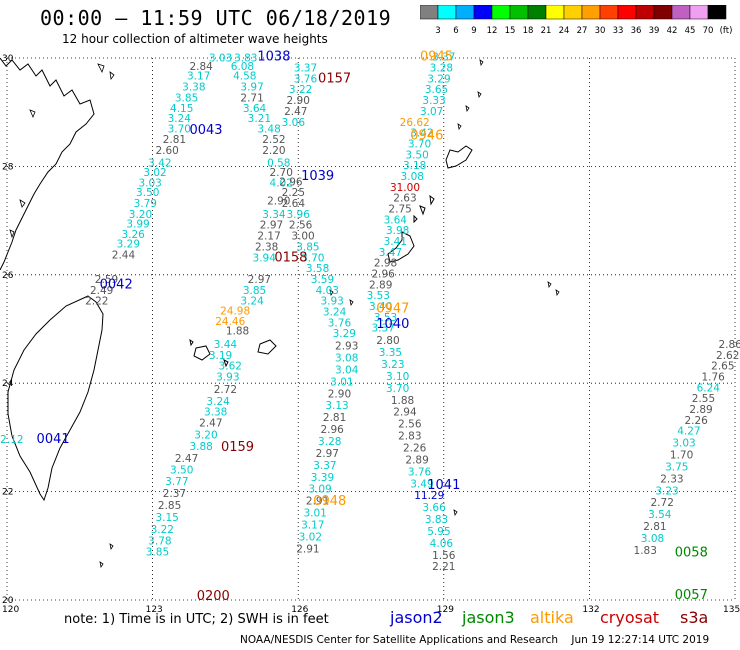 The width and height of the screenshot is (740, 650). Describe the element at coordinates (488, 617) in the screenshot. I see `legend-jason3: jason3` at that location.